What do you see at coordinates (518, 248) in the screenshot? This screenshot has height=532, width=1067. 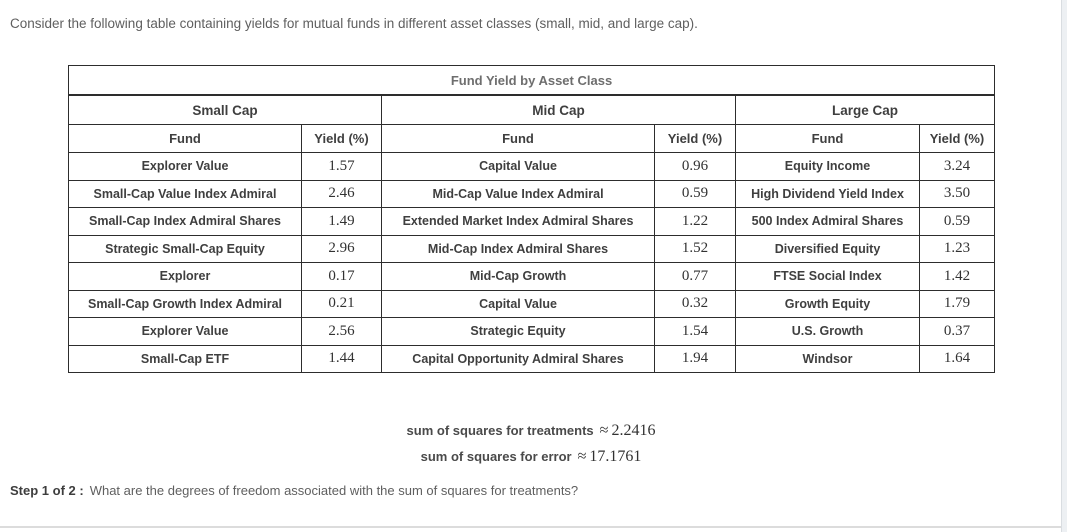 I see `fund-name: Mid-Cap Index Admiral Shares` at bounding box center [518, 248].